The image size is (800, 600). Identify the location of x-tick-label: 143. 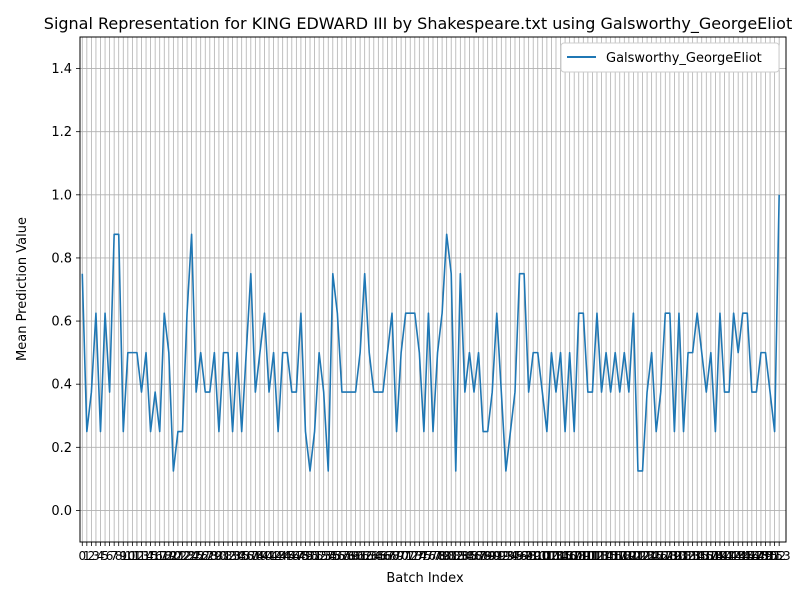
(733, 556).